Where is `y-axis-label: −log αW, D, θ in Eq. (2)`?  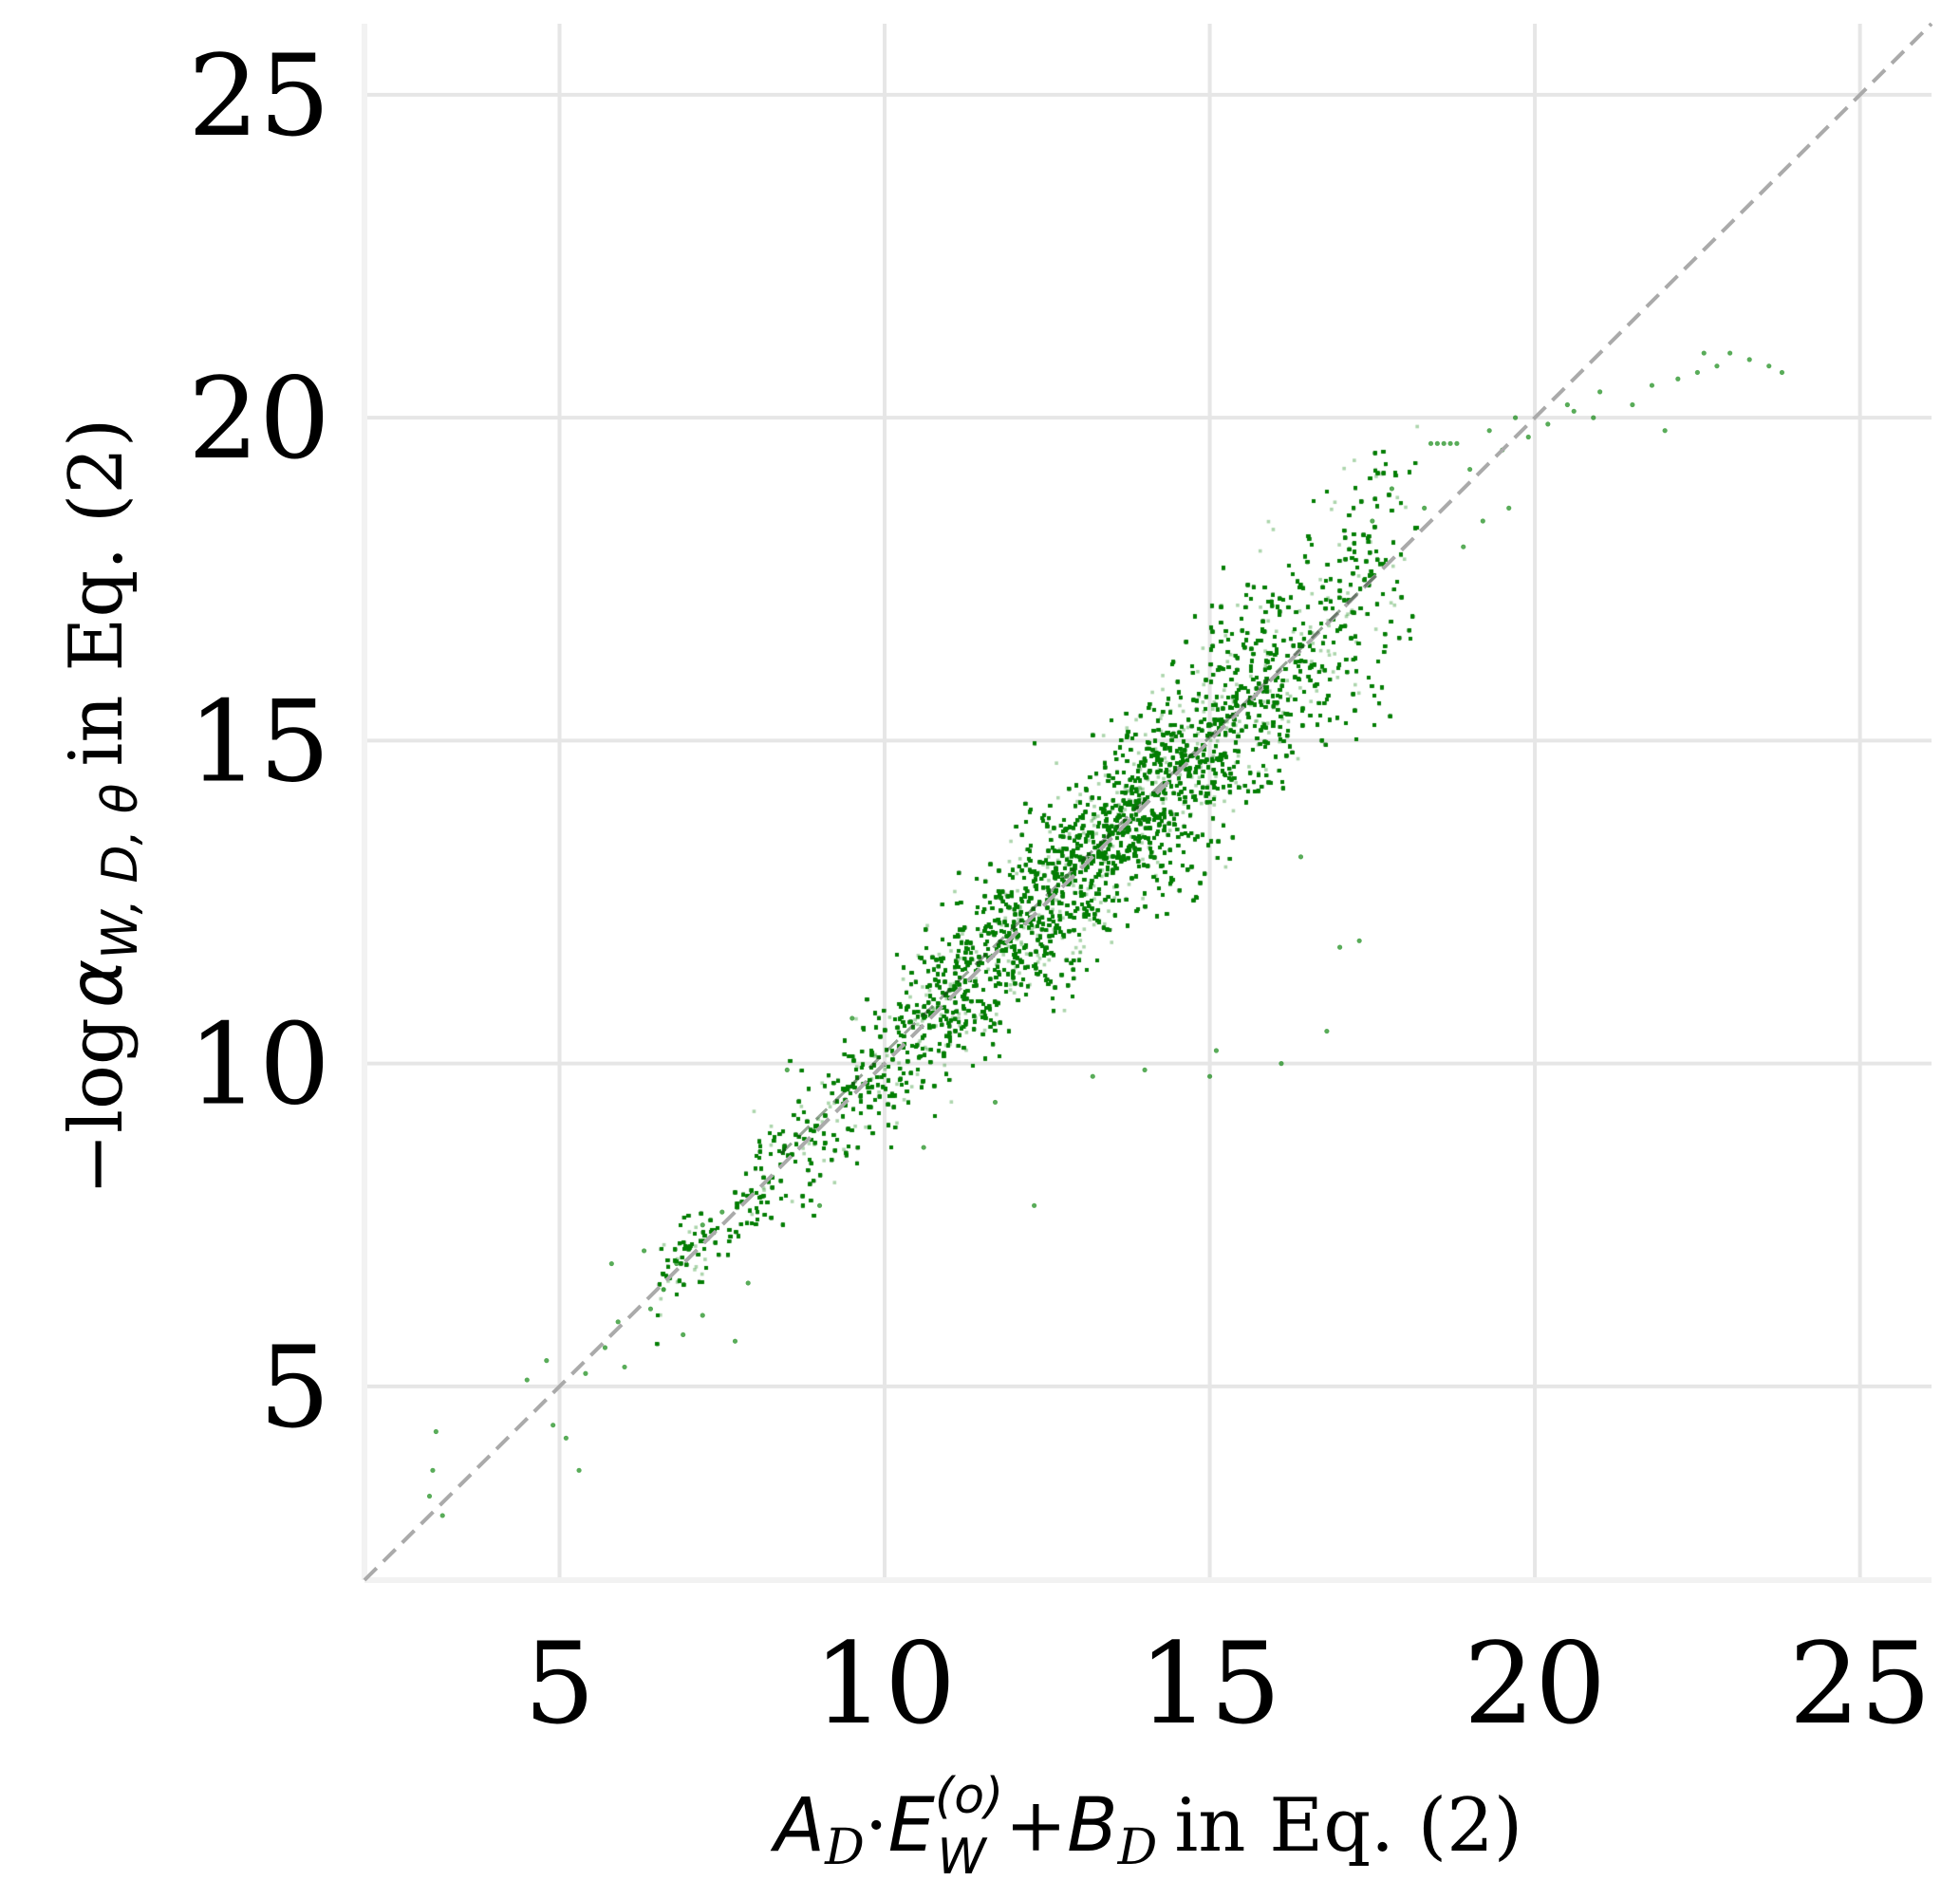
y-axis-label: −log αW, D, θ in Eq. (2) is located at coordinates (101, 808).